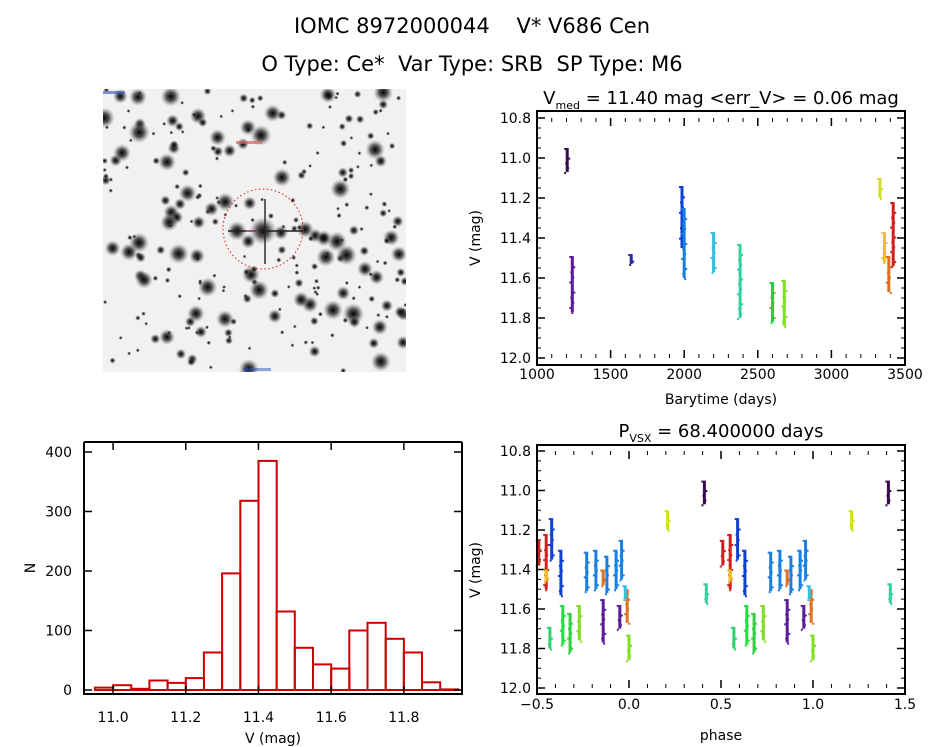  Describe the element at coordinates (254, 230) in the screenshot. I see `sky-thumbnail-image` at that location.